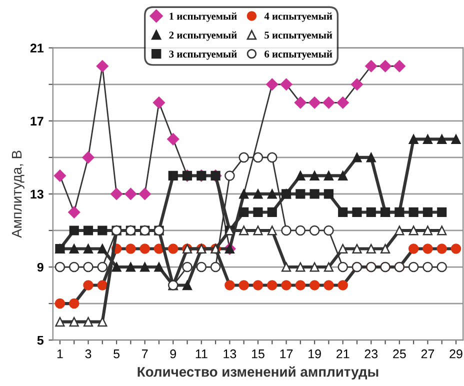 The image size is (464, 386). I want to click on x-tick-label: 1, so click(60, 354).